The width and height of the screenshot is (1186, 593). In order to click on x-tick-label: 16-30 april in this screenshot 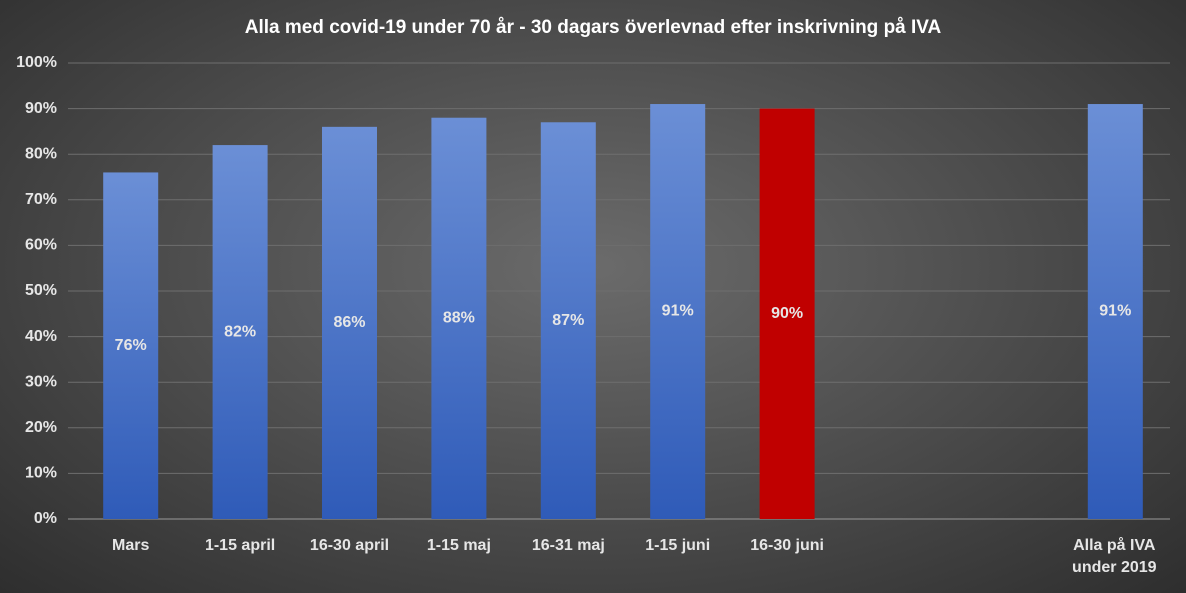, I will do `click(349, 545)`.